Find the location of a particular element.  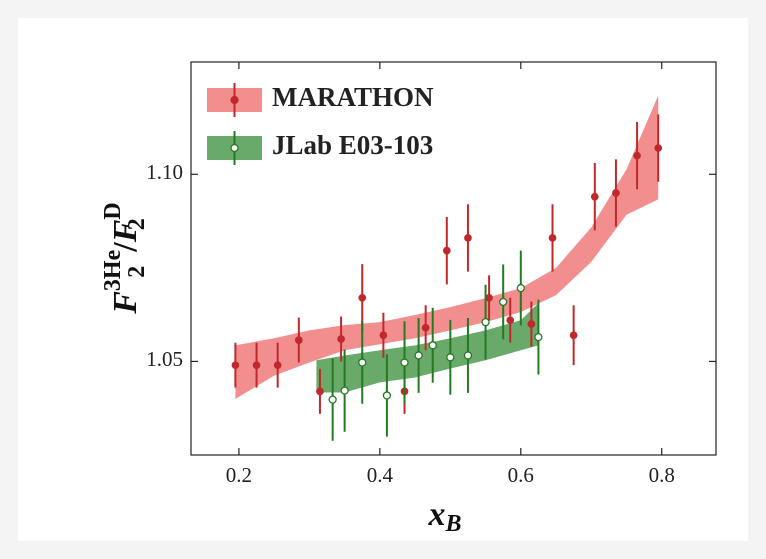

y-axis-label: F3He2/FD2 is located at coordinates (125, 258).